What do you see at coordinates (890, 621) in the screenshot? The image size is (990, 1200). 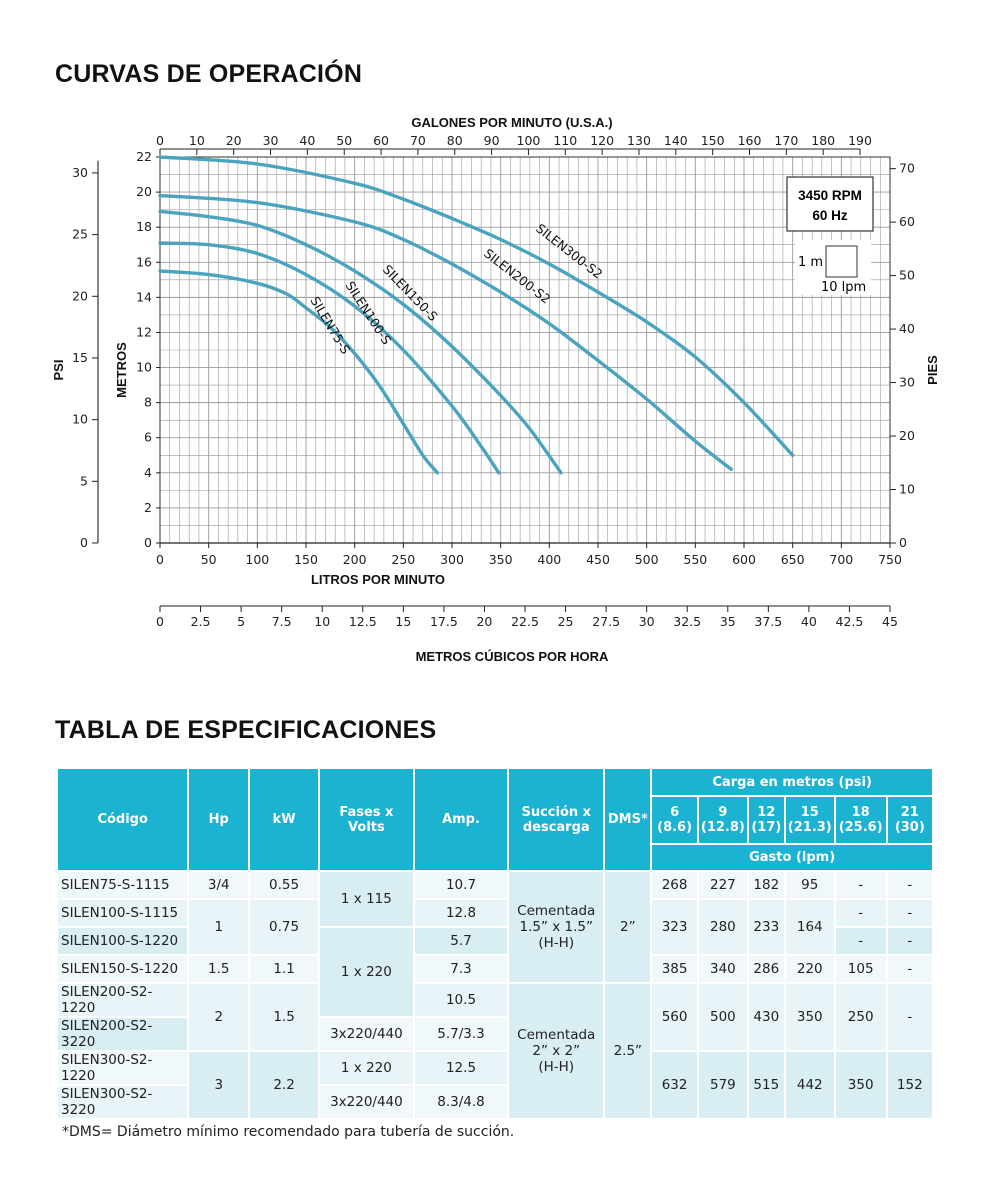 I see `x2-tick-label: 45` at bounding box center [890, 621].